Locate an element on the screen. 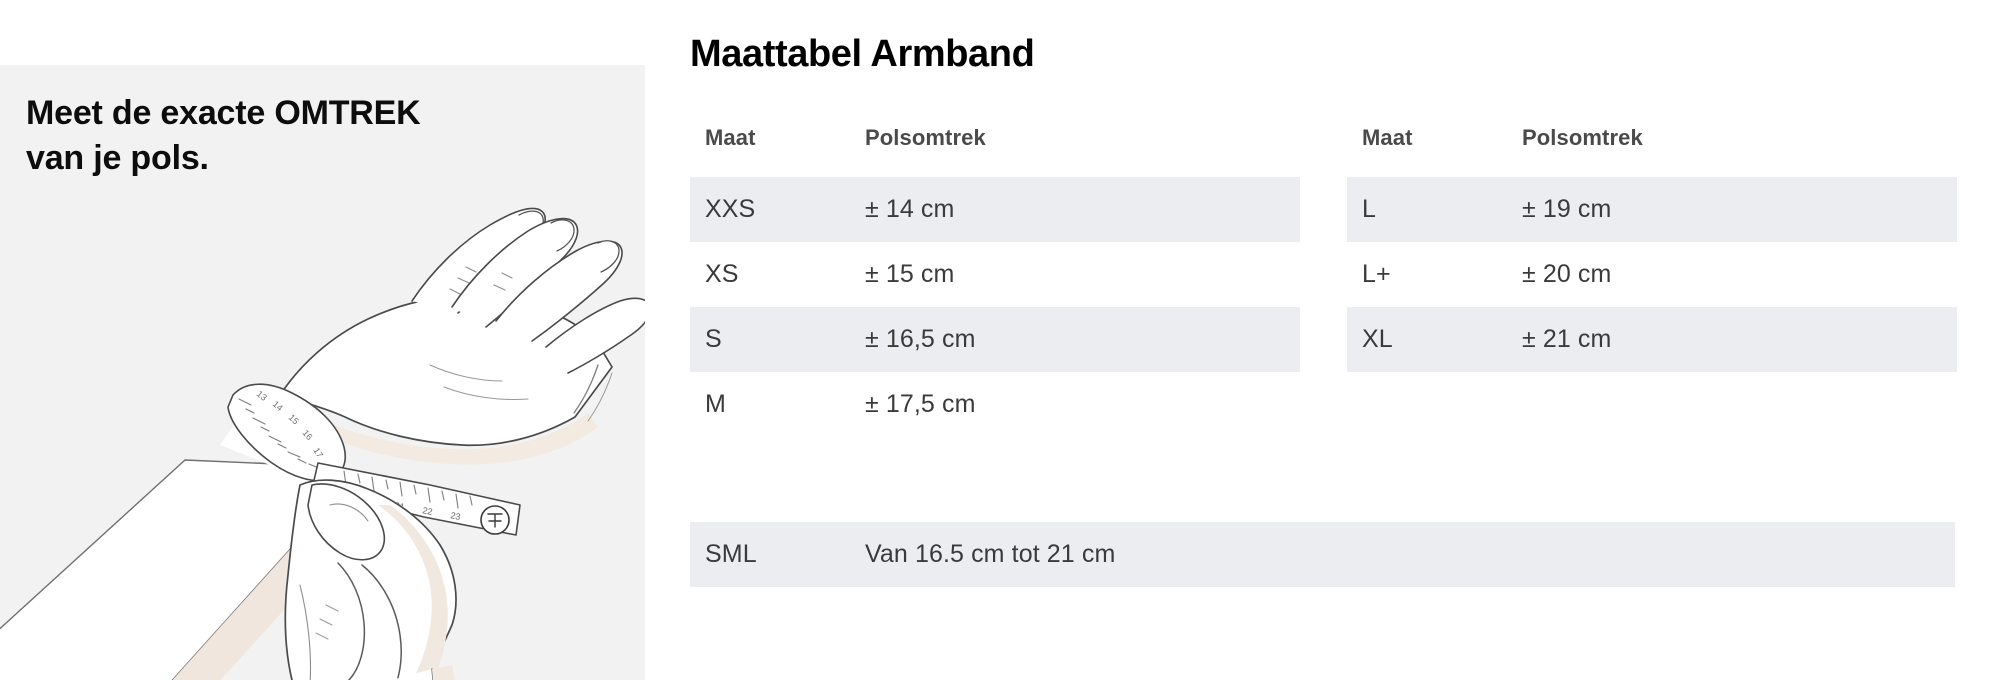  svg-text: 16 is located at coordinates (307, 435).